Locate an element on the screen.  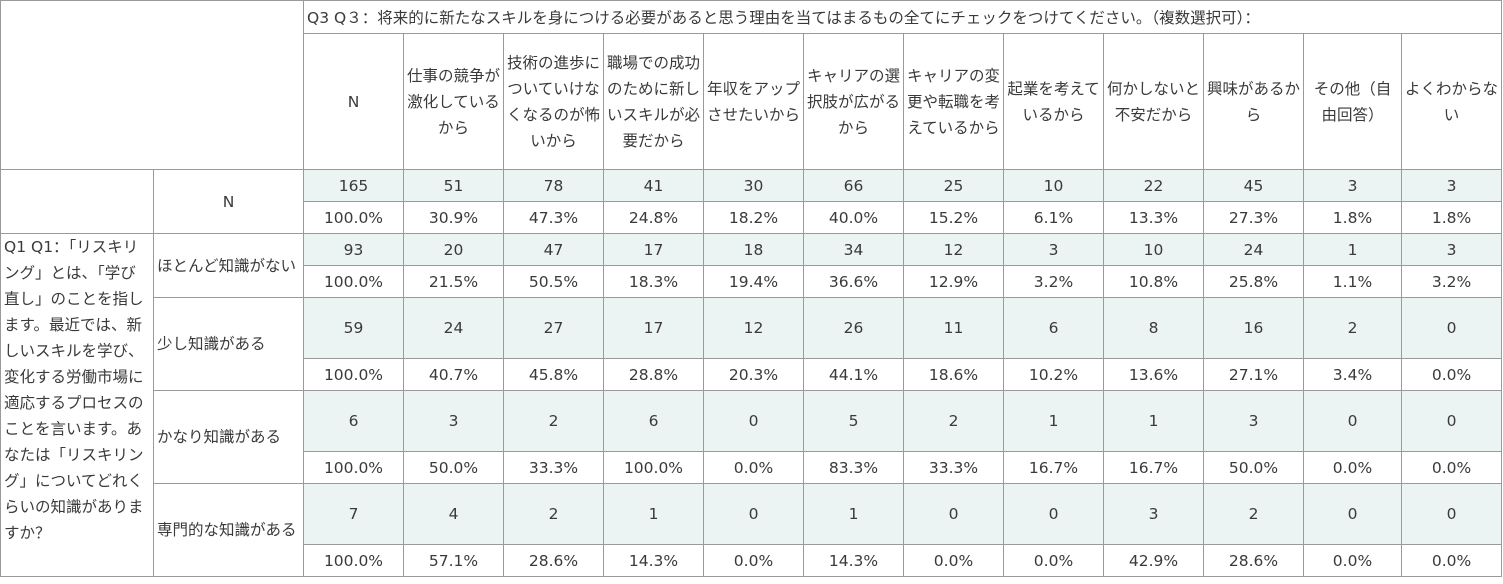
count-cell: 51 is located at coordinates (453, 185).